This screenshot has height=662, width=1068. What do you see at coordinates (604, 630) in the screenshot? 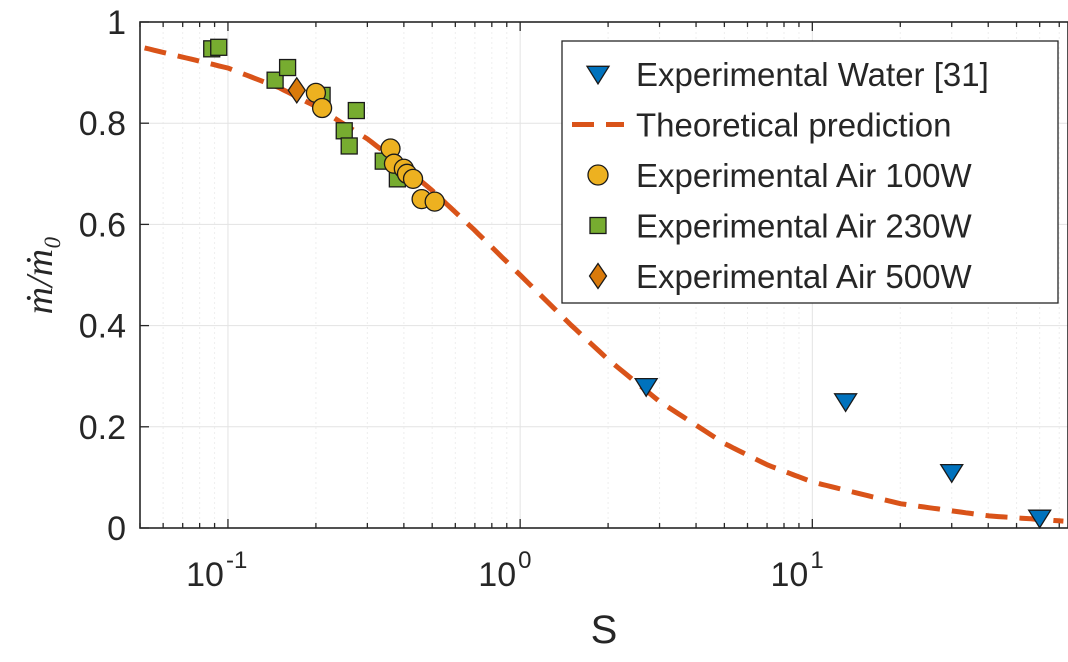
I see `x-axis-label: S` at bounding box center [604, 630].